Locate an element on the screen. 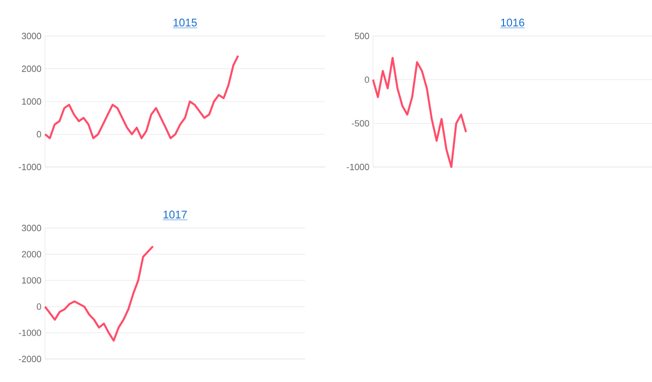  chart-title: 1015 is located at coordinates (185, 22).